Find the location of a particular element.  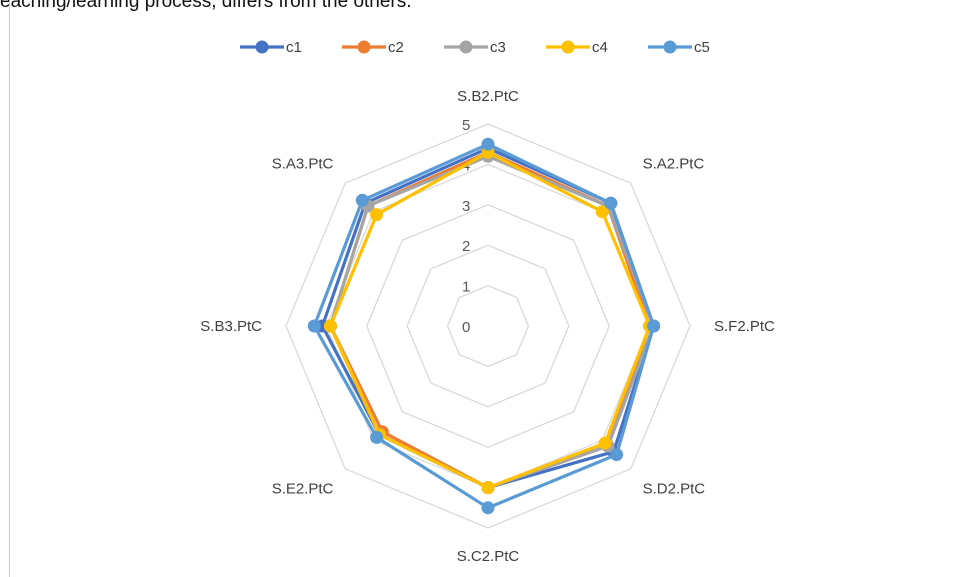

legend-item-c1: c1 is located at coordinates (271, 47).